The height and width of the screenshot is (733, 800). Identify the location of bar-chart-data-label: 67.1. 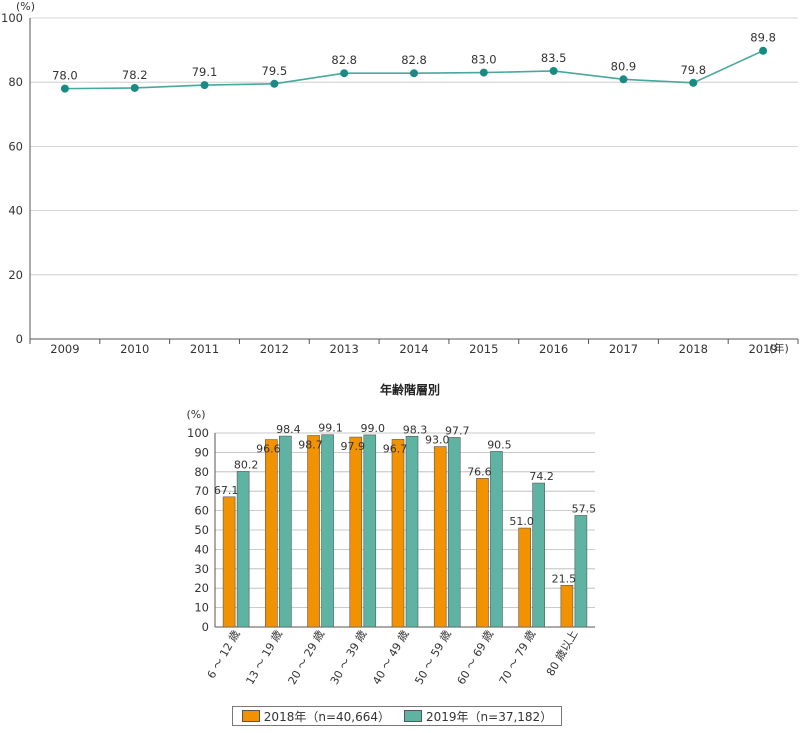
(226, 490).